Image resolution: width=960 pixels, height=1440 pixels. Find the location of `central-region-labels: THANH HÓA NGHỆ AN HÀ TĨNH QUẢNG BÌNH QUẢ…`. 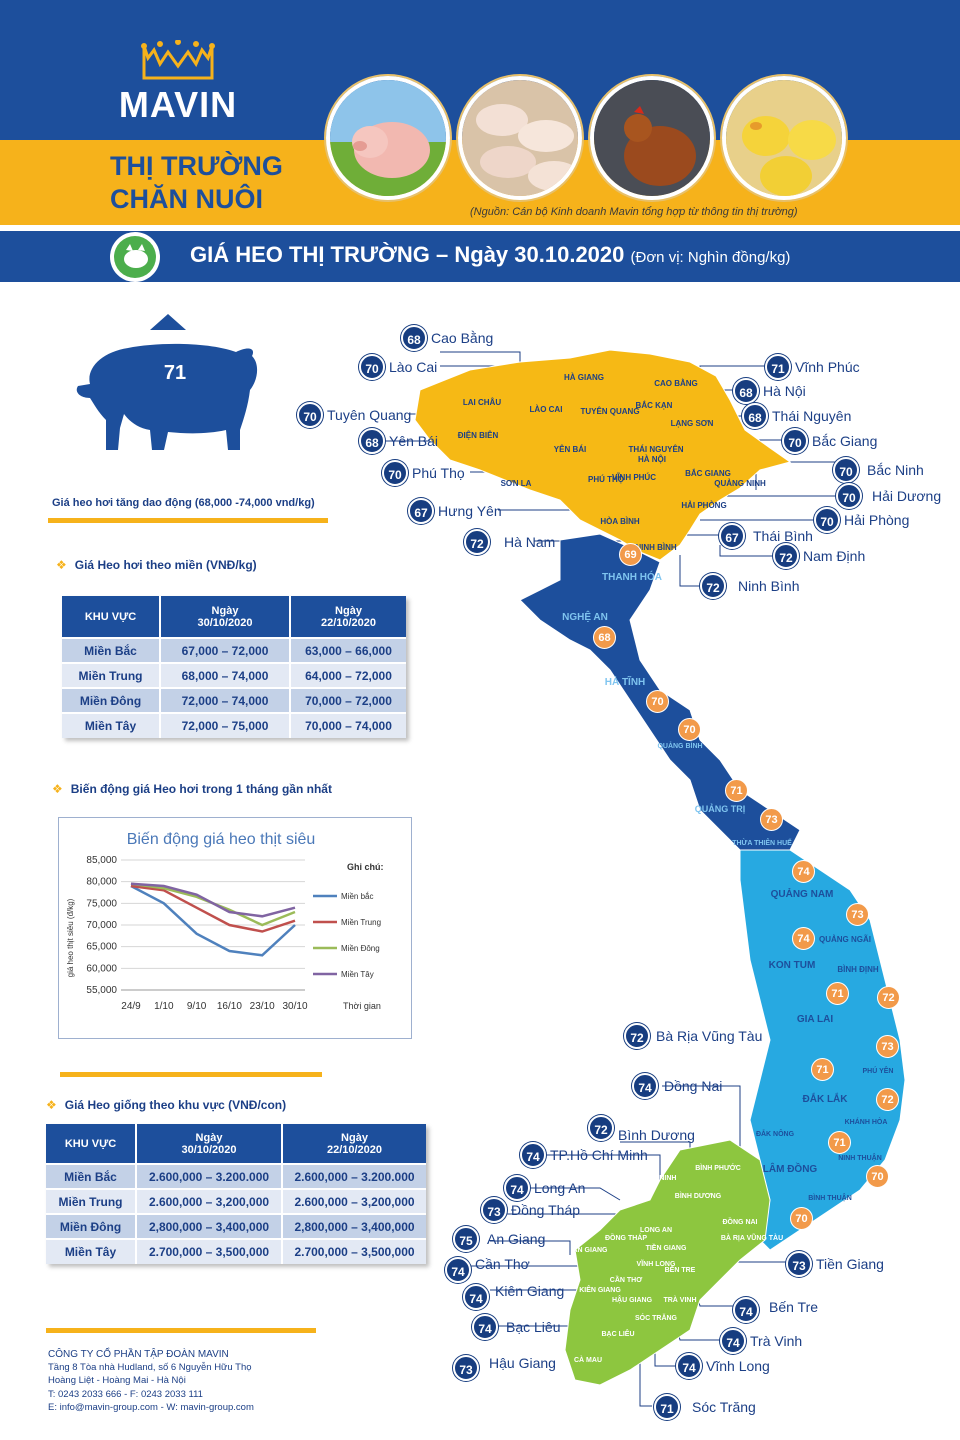

central-region-labels: THANH HÓA NGHỆ AN HÀ TĨNH QUẢNG BÌNH QUẢ… is located at coordinates (677, 708).